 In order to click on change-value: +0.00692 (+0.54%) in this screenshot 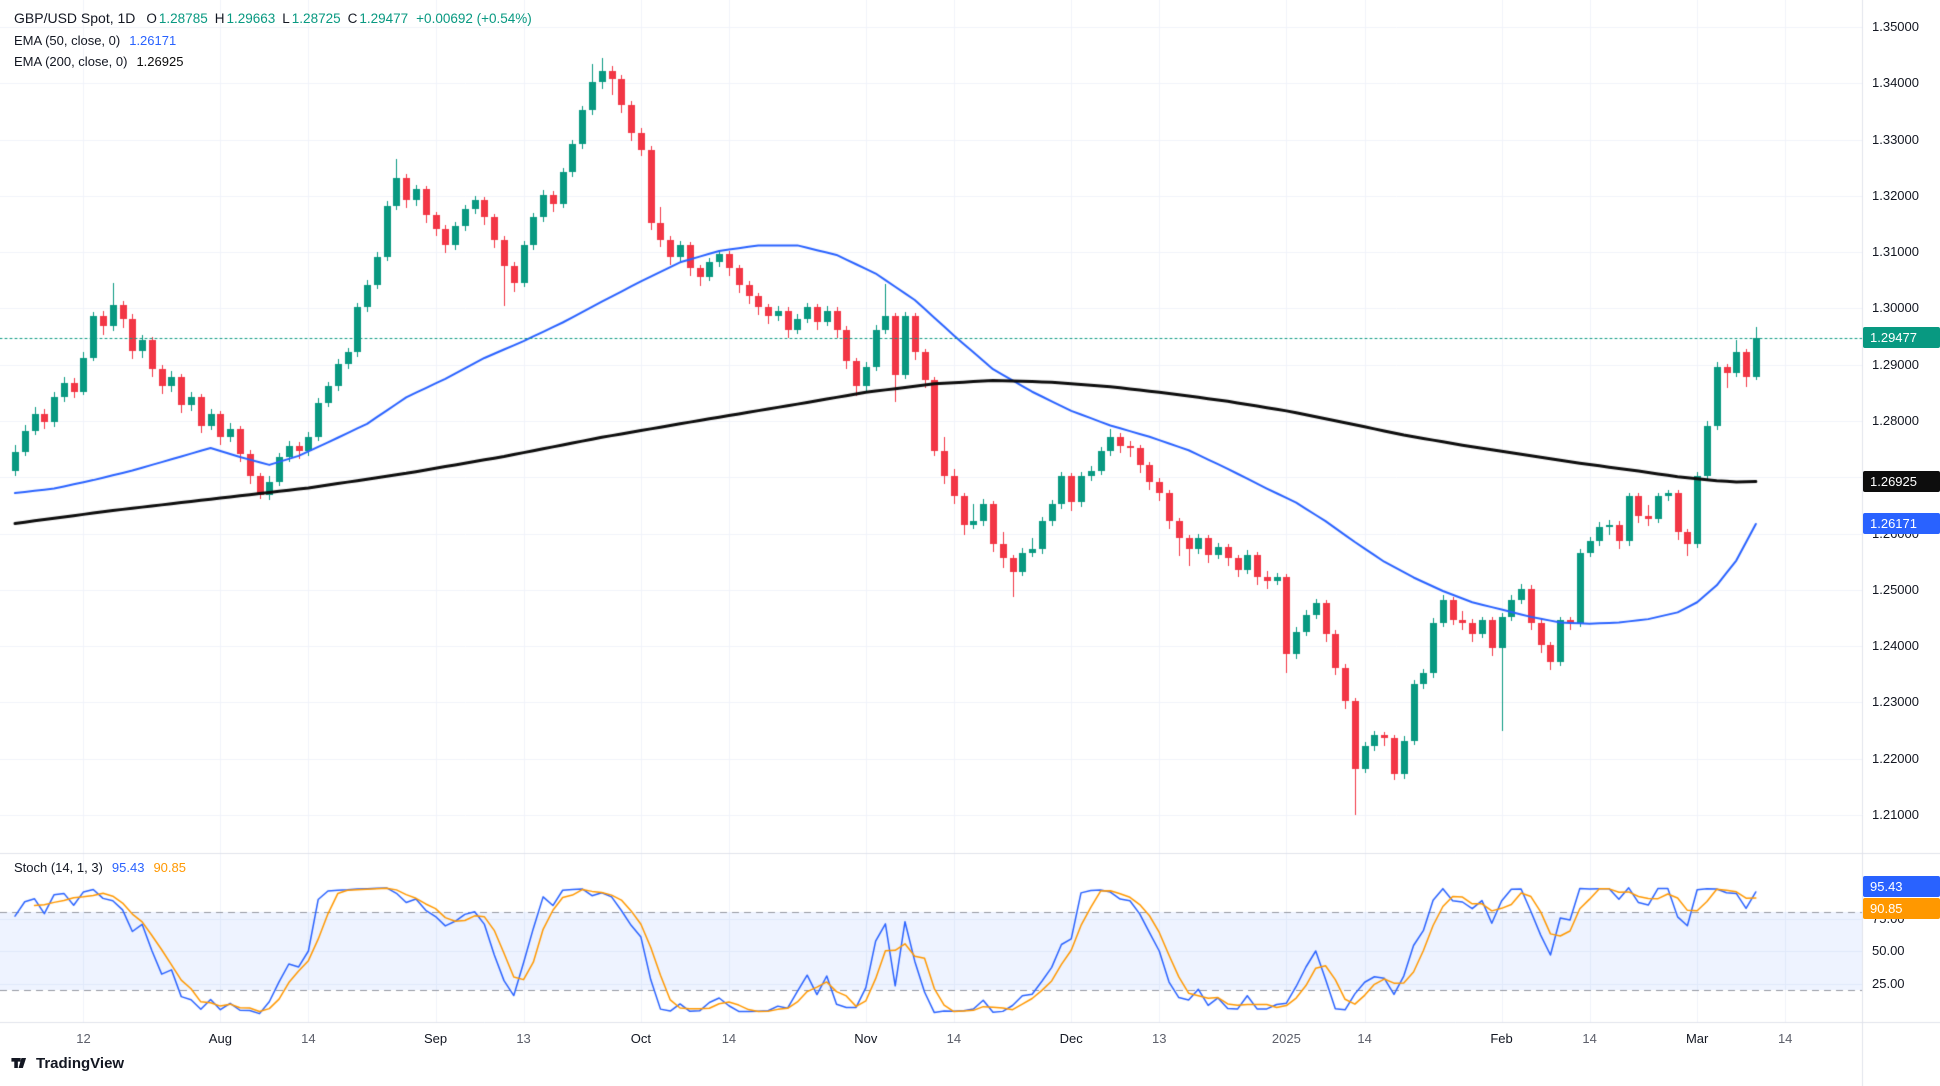, I will do `click(474, 18)`.